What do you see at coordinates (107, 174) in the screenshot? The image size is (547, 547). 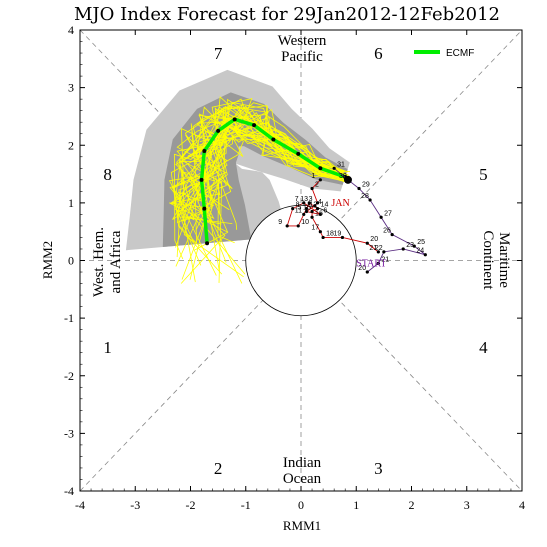 I see `phase-label-8: 8` at bounding box center [107, 174].